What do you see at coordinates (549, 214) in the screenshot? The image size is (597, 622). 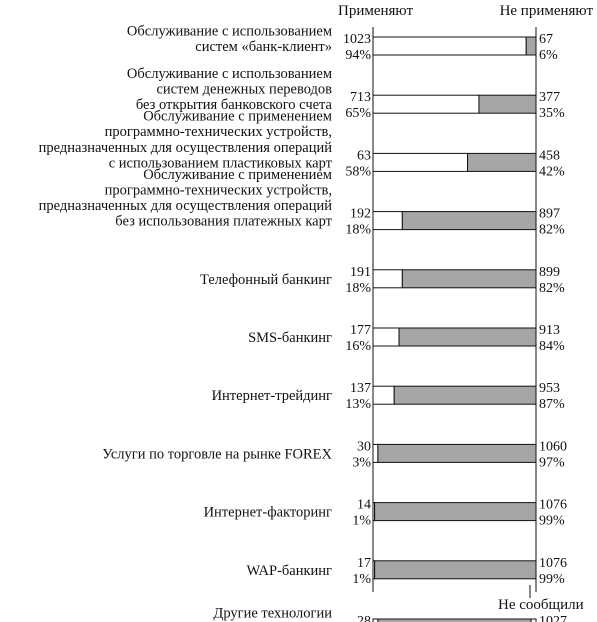 I see `not-applied-count-label: 897` at bounding box center [549, 214].